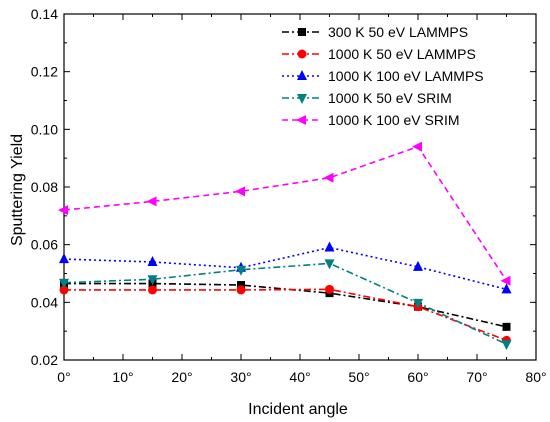 The image size is (550, 422). Describe the element at coordinates (299, 377) in the screenshot. I see `x-tick-label: 40°` at that location.